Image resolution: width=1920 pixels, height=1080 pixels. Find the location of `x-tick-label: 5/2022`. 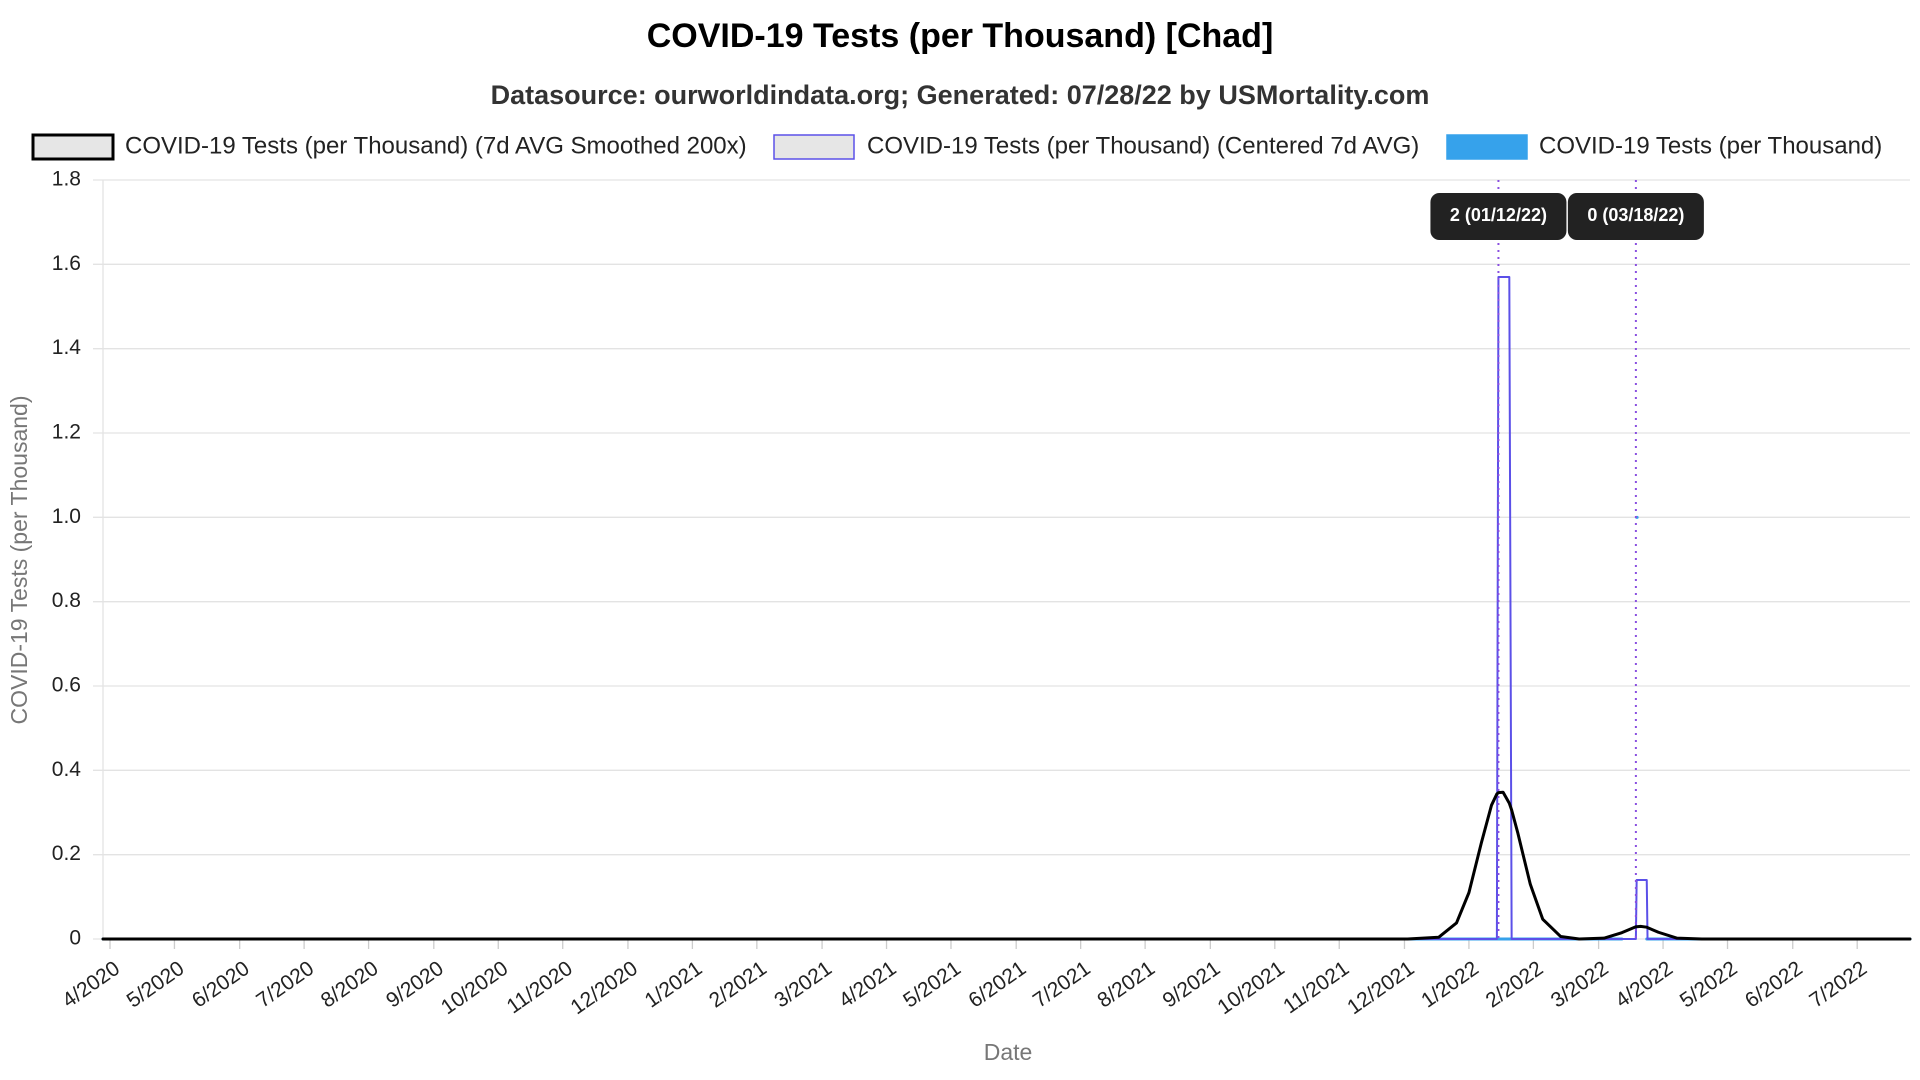

x-tick-label: 5/2022 is located at coordinates (1709, 985).